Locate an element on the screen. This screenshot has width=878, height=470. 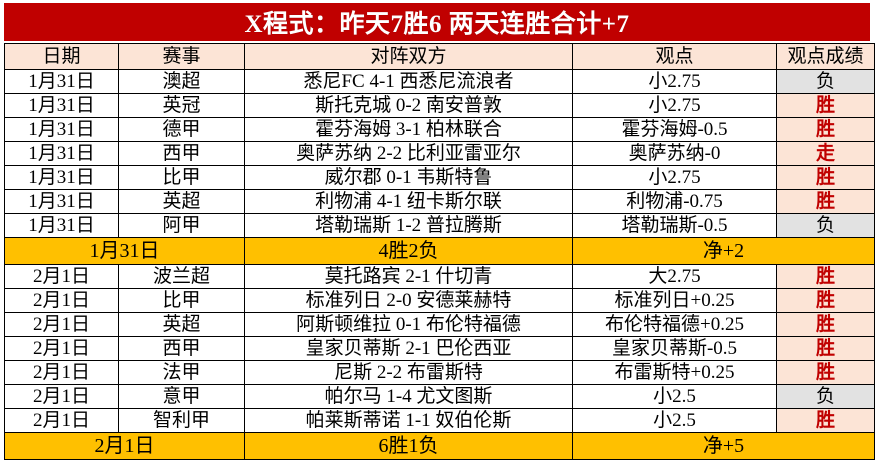
cell-result: 走 is located at coordinates (825, 153).